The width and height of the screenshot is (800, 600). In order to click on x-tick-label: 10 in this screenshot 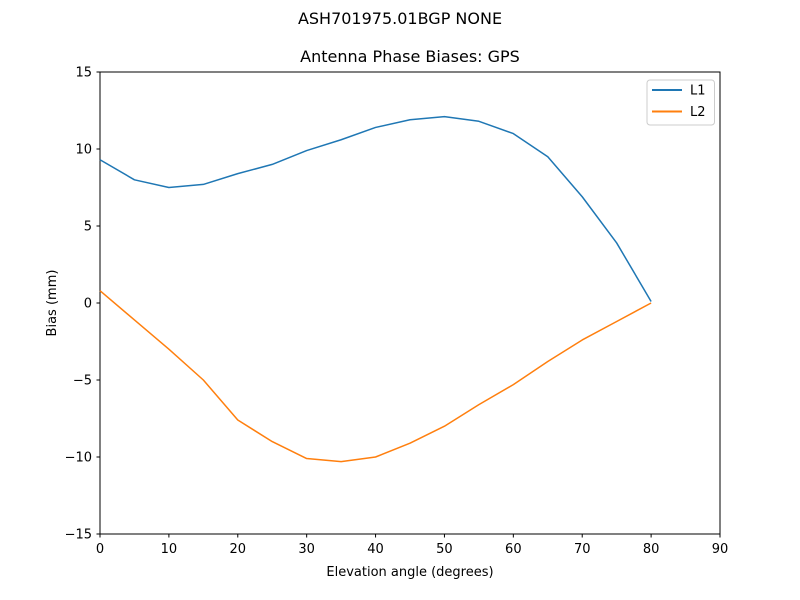, I will do `click(169, 549)`.